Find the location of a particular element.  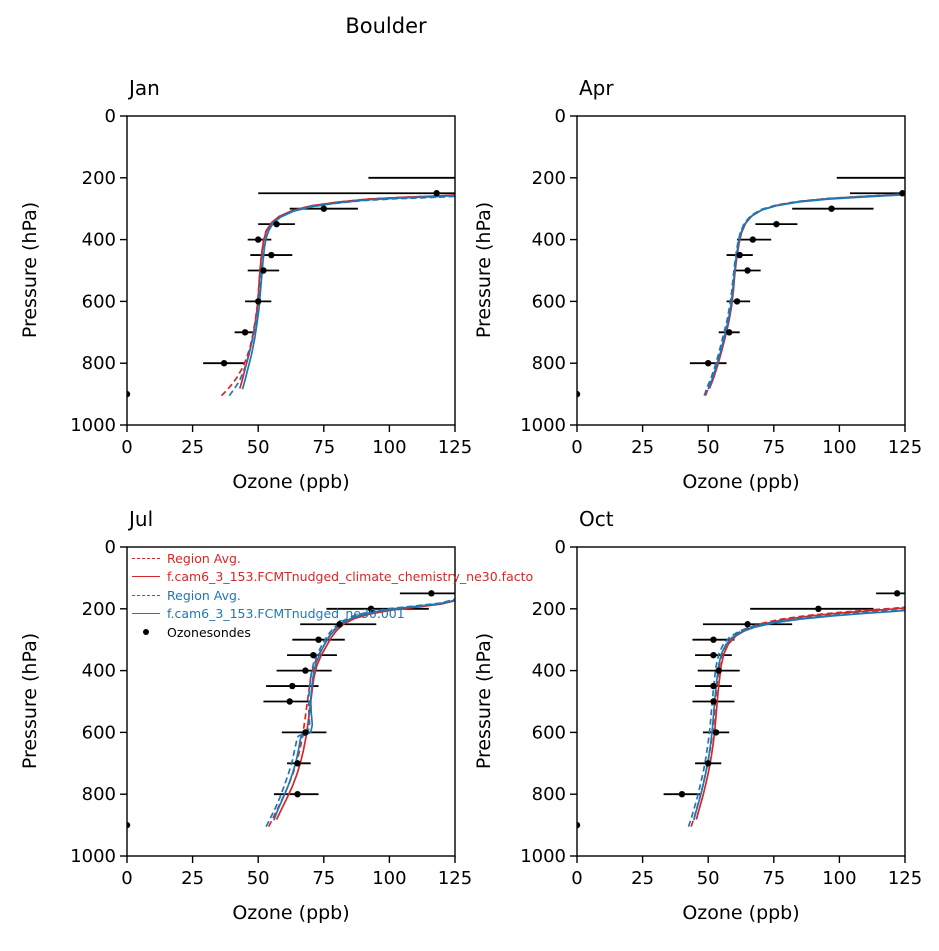

panel-title-apr: Apr is located at coordinates (596, 88).